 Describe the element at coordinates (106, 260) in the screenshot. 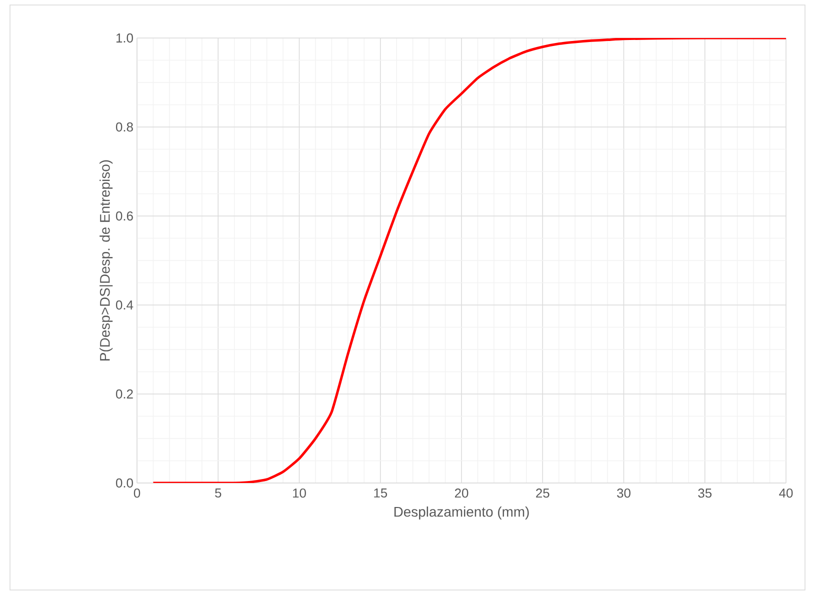

I see `y-axis-title: P(Desp>DS|Desp. de Entrepiso)` at that location.